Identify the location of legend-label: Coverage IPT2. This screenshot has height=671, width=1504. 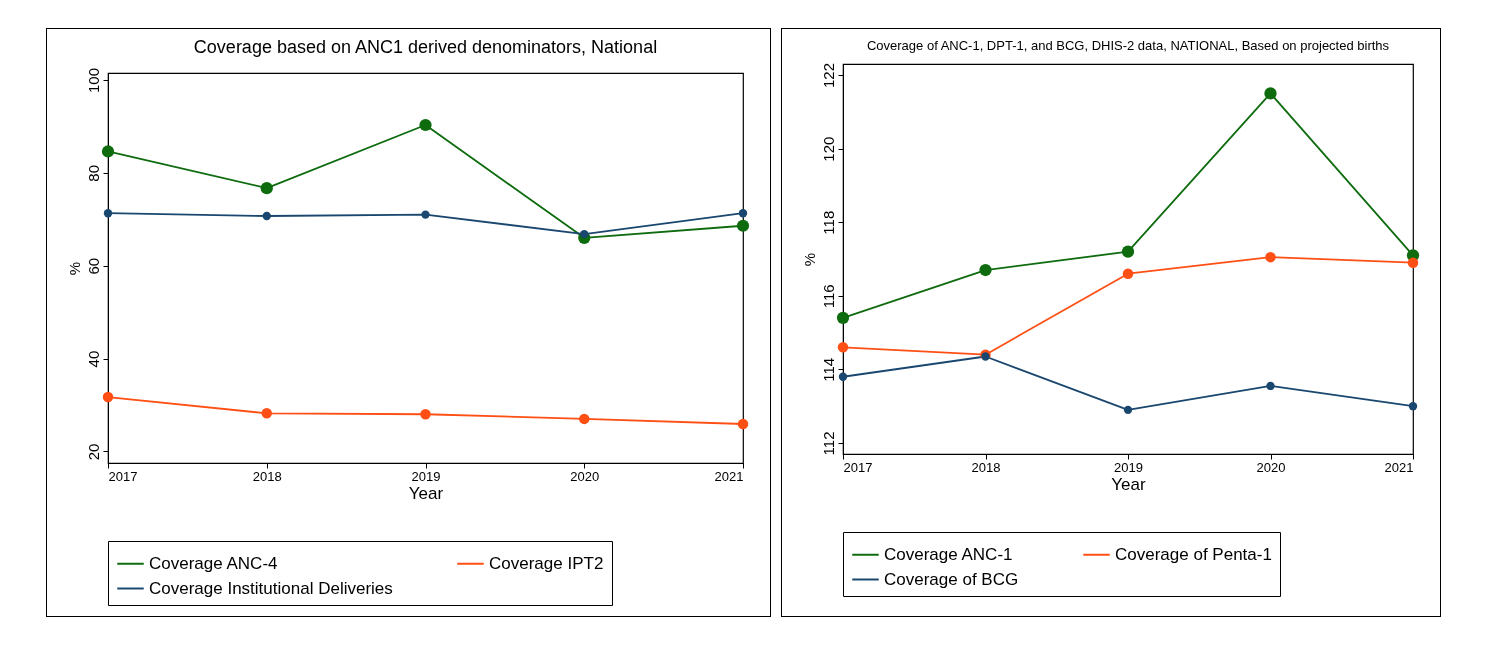
(546, 563).